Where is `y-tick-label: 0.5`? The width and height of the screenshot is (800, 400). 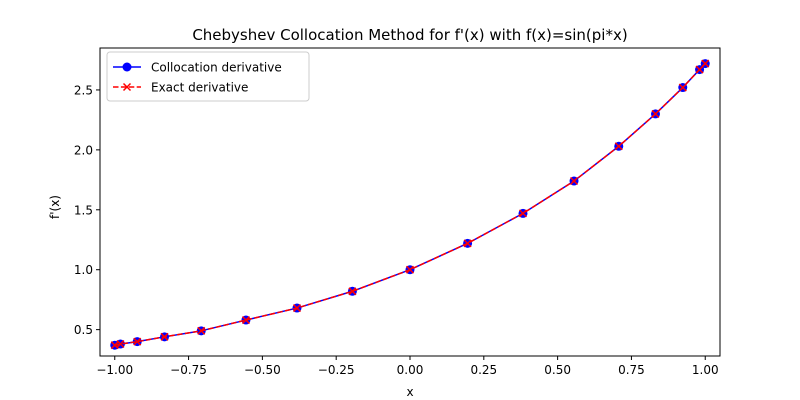 y-tick-label: 0.5 is located at coordinates (83, 330).